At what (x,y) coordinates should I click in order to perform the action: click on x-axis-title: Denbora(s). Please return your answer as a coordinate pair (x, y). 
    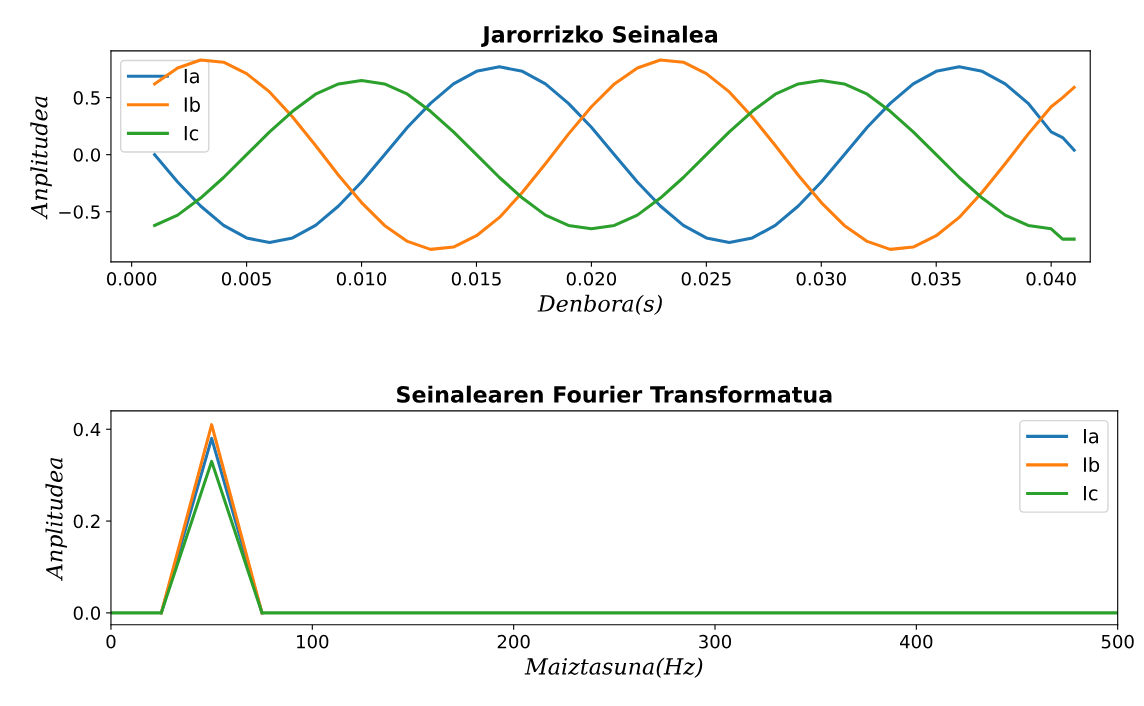
    Looking at the image, I should click on (599, 305).